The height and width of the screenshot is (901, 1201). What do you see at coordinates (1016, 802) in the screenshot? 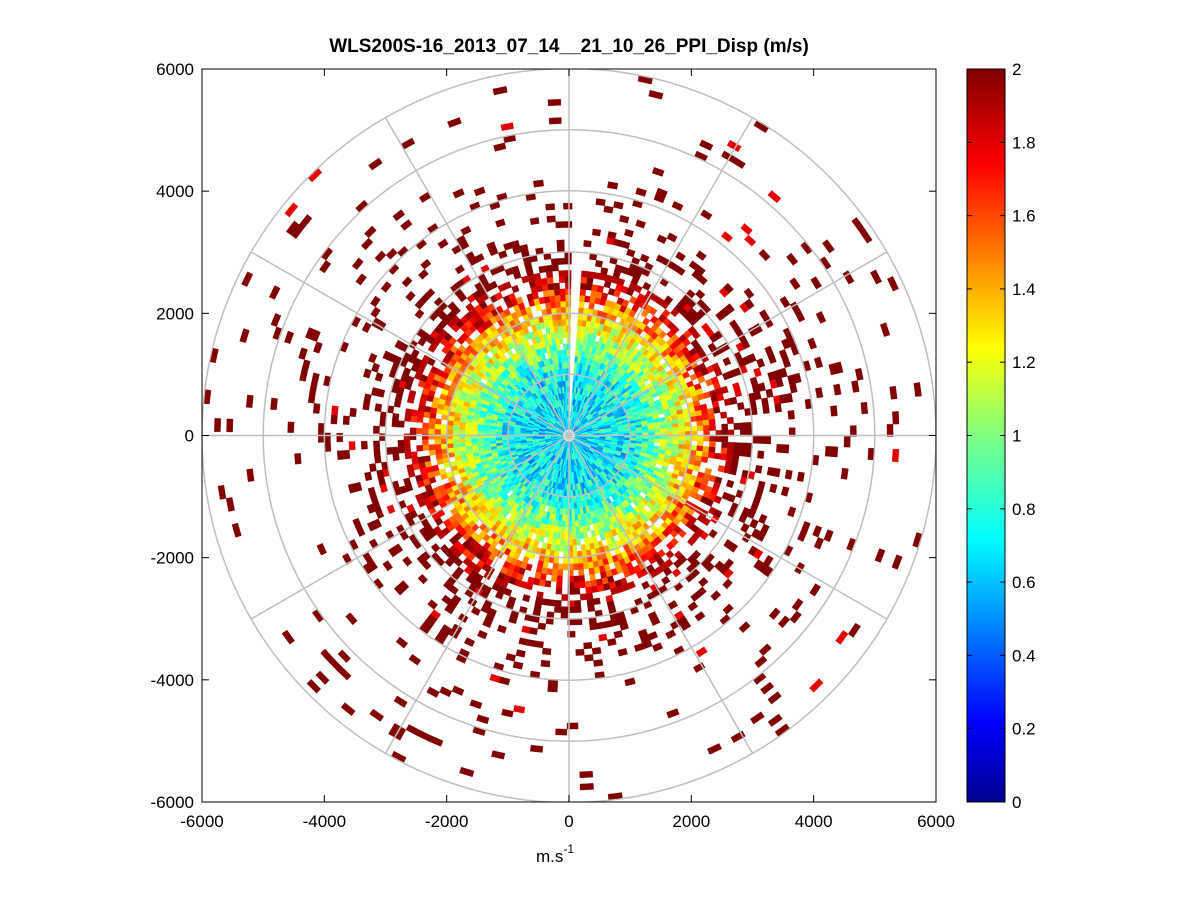
I see `colorbar-tick-label: 0` at bounding box center [1016, 802].